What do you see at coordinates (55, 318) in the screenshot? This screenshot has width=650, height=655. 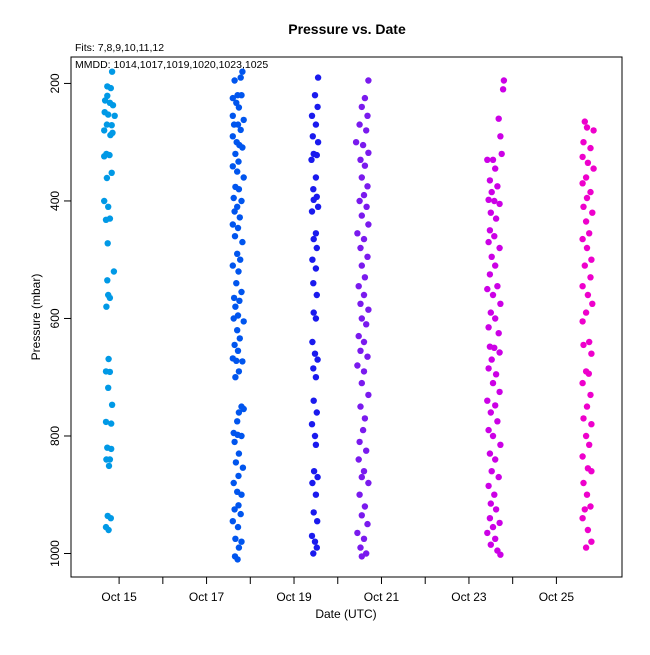 I see `y-tick-label: 600` at bounding box center [55, 318].